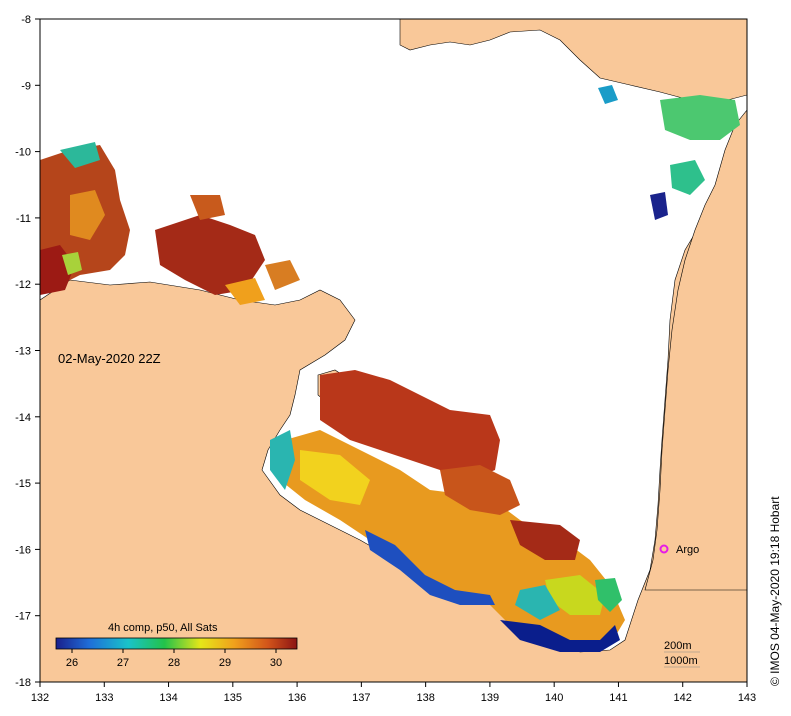 This screenshot has width=791, height=716. I want to click on sst-swath-northeast, so click(669, 152).